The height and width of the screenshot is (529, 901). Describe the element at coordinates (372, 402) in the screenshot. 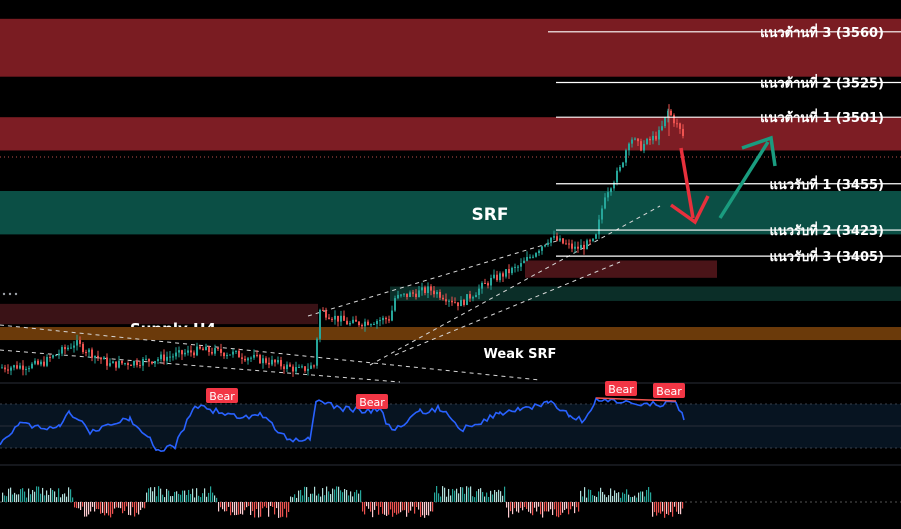

I see `bear-tag-label-1: Bear` at that location.